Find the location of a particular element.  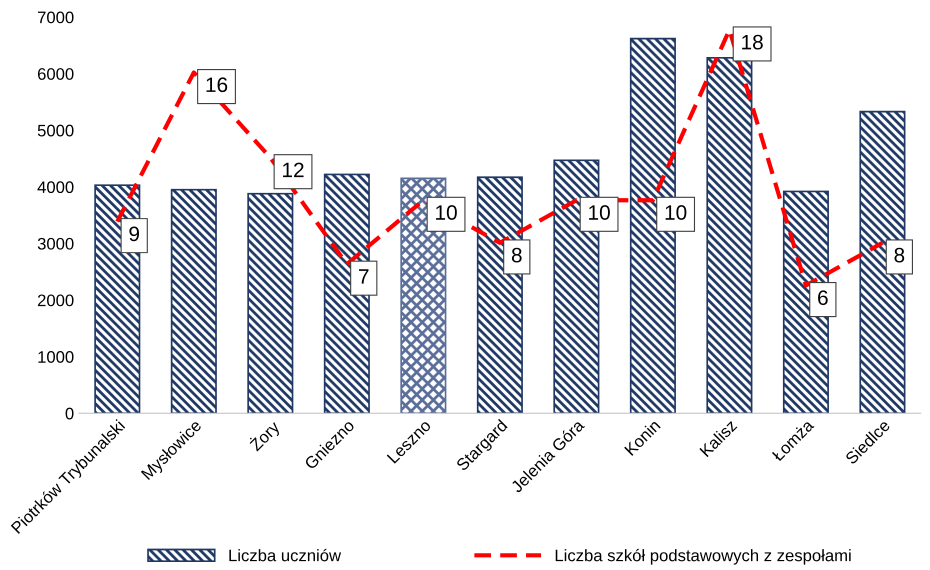

y-tick-label: 5000 is located at coordinates (56, 130).